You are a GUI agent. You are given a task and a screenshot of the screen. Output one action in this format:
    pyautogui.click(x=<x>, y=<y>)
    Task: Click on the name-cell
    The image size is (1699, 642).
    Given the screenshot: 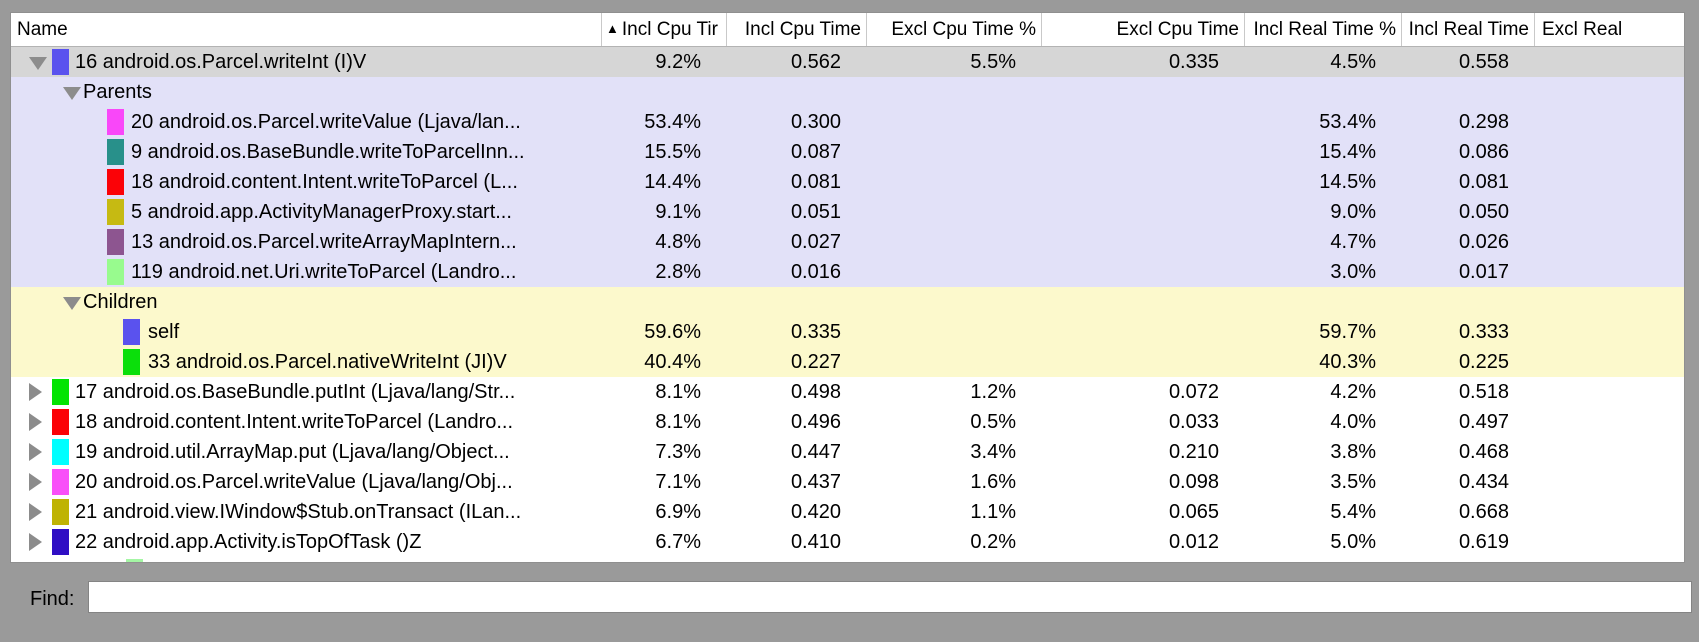 What is the action you would take?
    pyautogui.click(x=306, y=559)
    